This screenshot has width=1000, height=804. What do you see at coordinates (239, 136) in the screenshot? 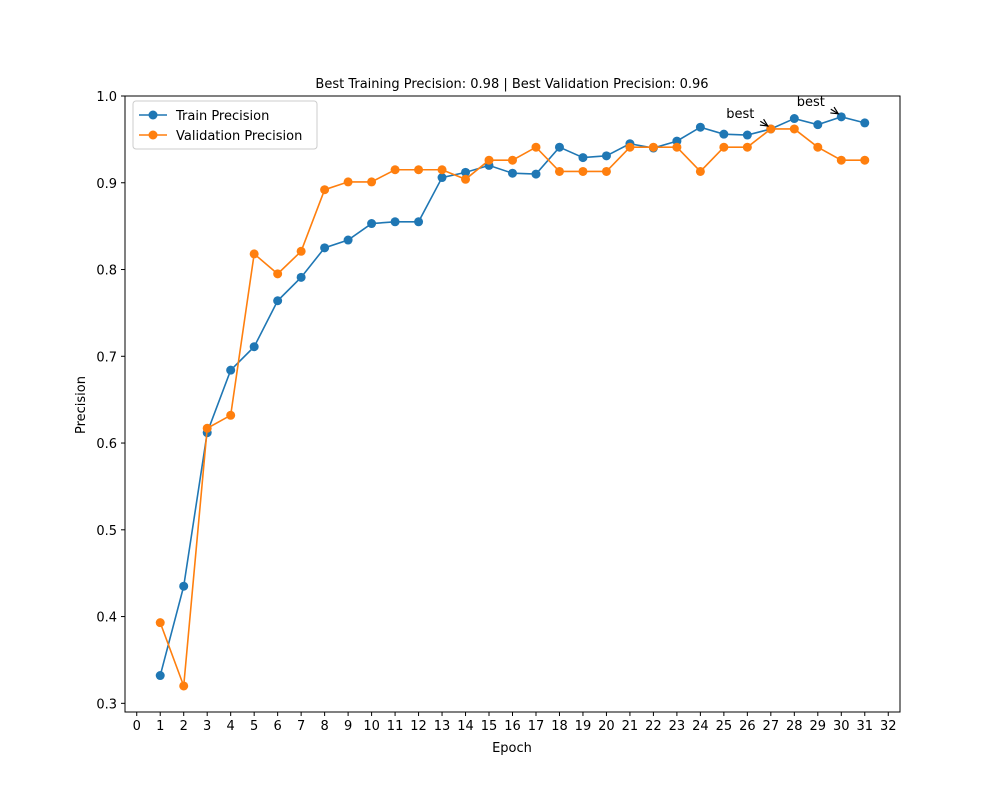
I see `legend-label: Validation Precision` at bounding box center [239, 136].